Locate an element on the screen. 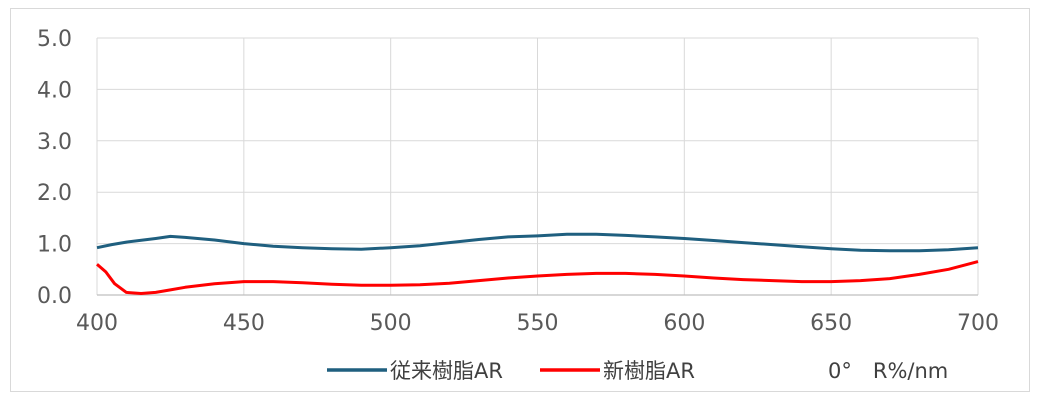 The height and width of the screenshot is (396, 1037). x-tick-label: 550 is located at coordinates (538, 323).